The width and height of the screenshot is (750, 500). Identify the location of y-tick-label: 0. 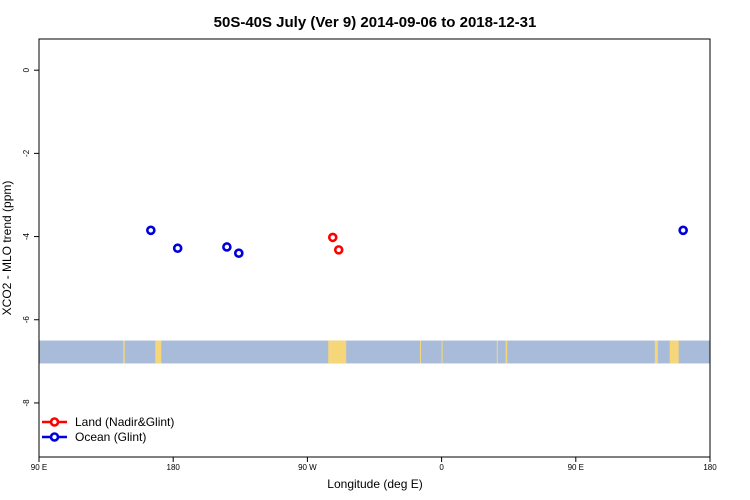
(26, 69).